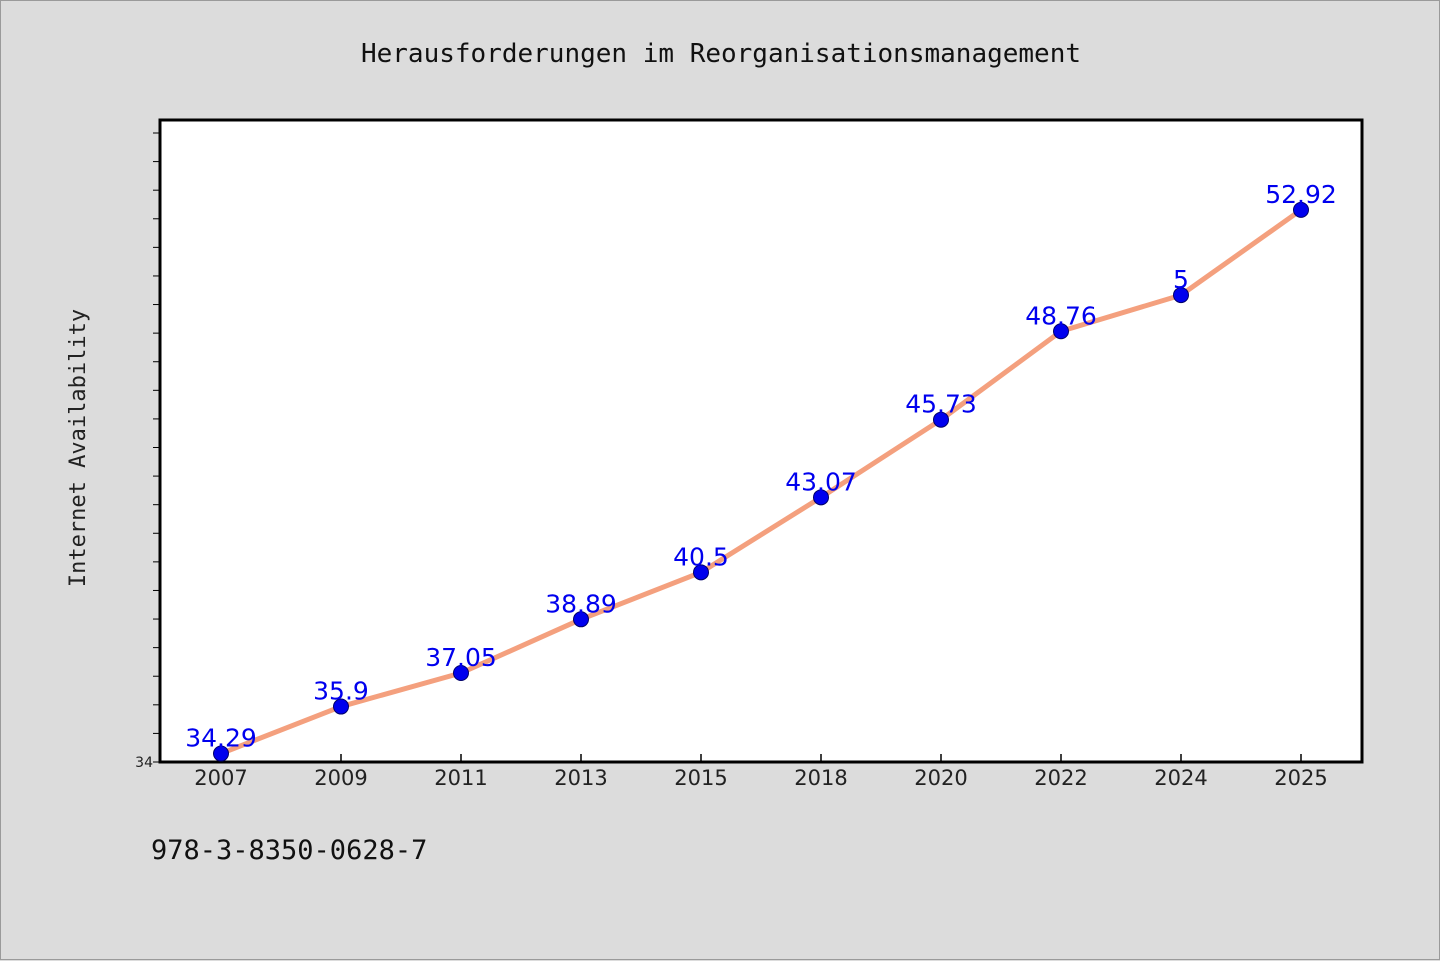  What do you see at coordinates (460, 778) in the screenshot?
I see `x-tick-label: 2011` at bounding box center [460, 778].